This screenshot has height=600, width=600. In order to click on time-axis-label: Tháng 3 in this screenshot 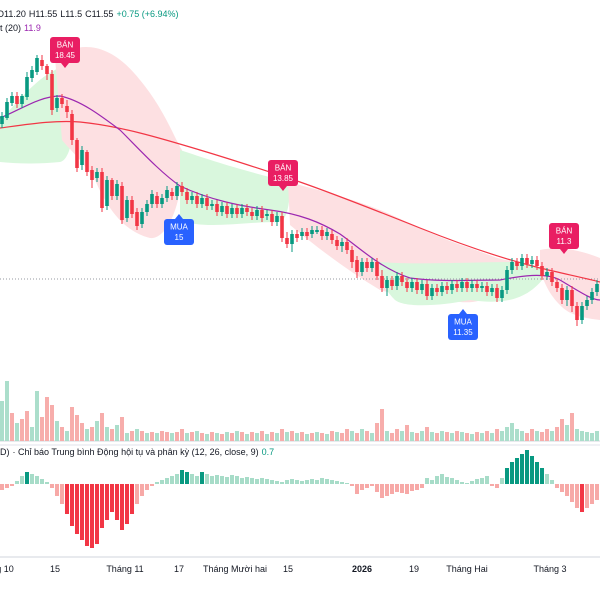, I will do `click(549, 569)`.